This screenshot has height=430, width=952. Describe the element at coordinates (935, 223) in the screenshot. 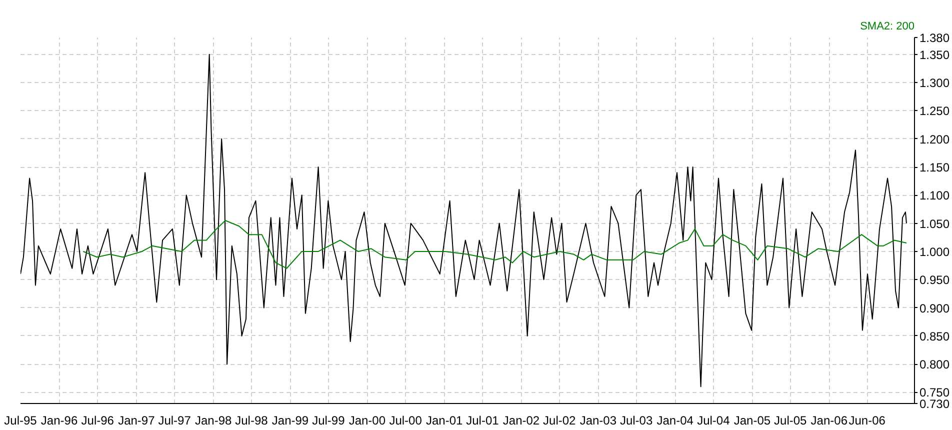

I see `y-tick-label: 1.050` at that location.